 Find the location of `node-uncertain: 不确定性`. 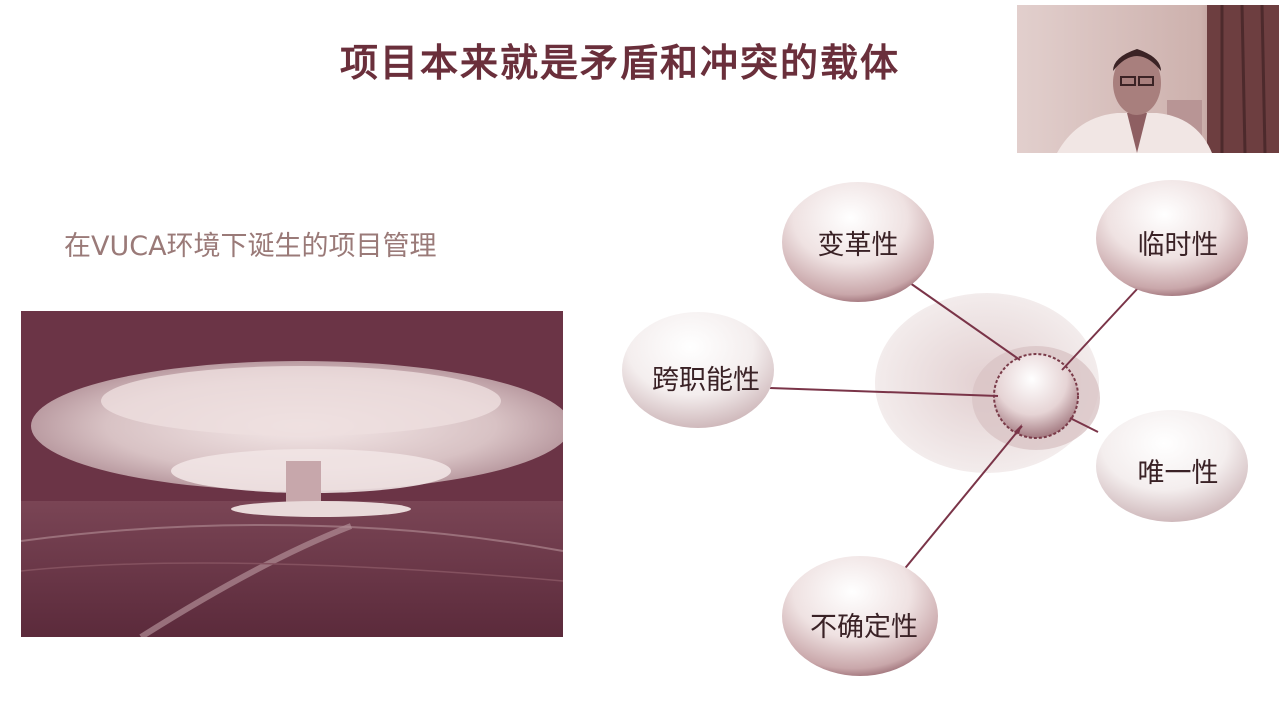

node-uncertain: 不确定性 is located at coordinates (860, 616).